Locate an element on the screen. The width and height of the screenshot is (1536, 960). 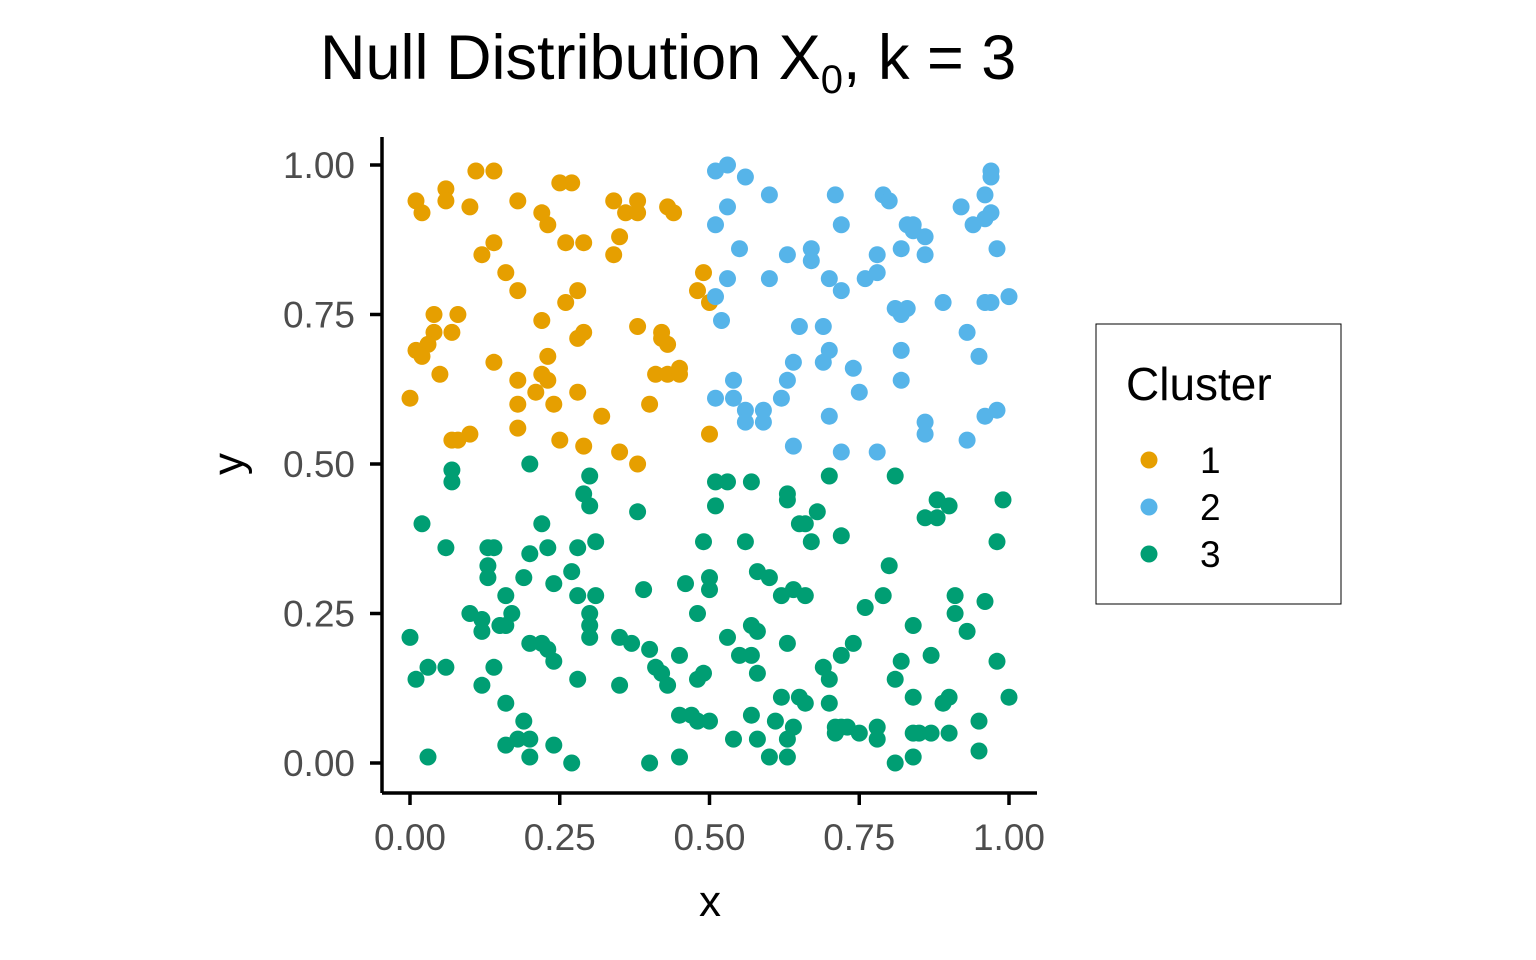
y-tick-label: 0.00 is located at coordinates (319, 763).